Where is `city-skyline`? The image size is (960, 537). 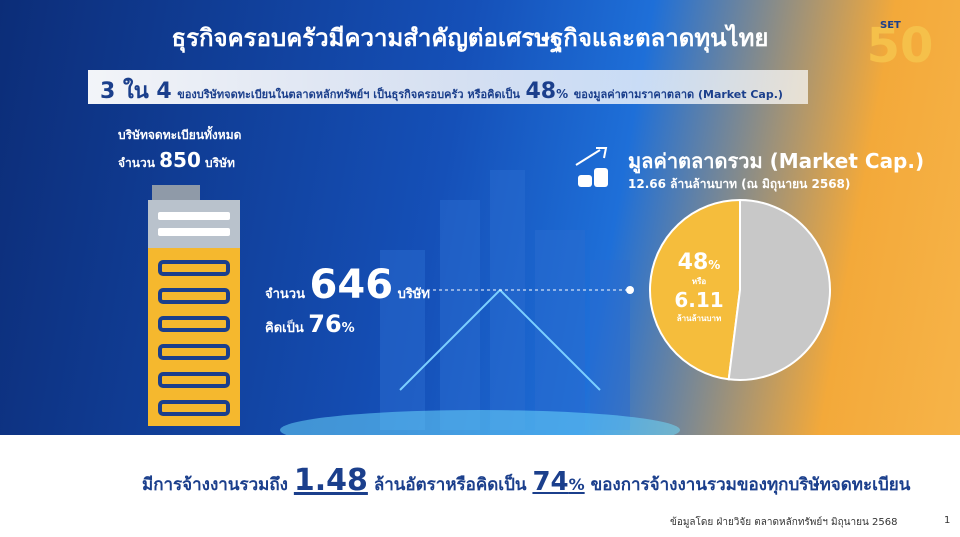 city-skyline is located at coordinates (505, 300).